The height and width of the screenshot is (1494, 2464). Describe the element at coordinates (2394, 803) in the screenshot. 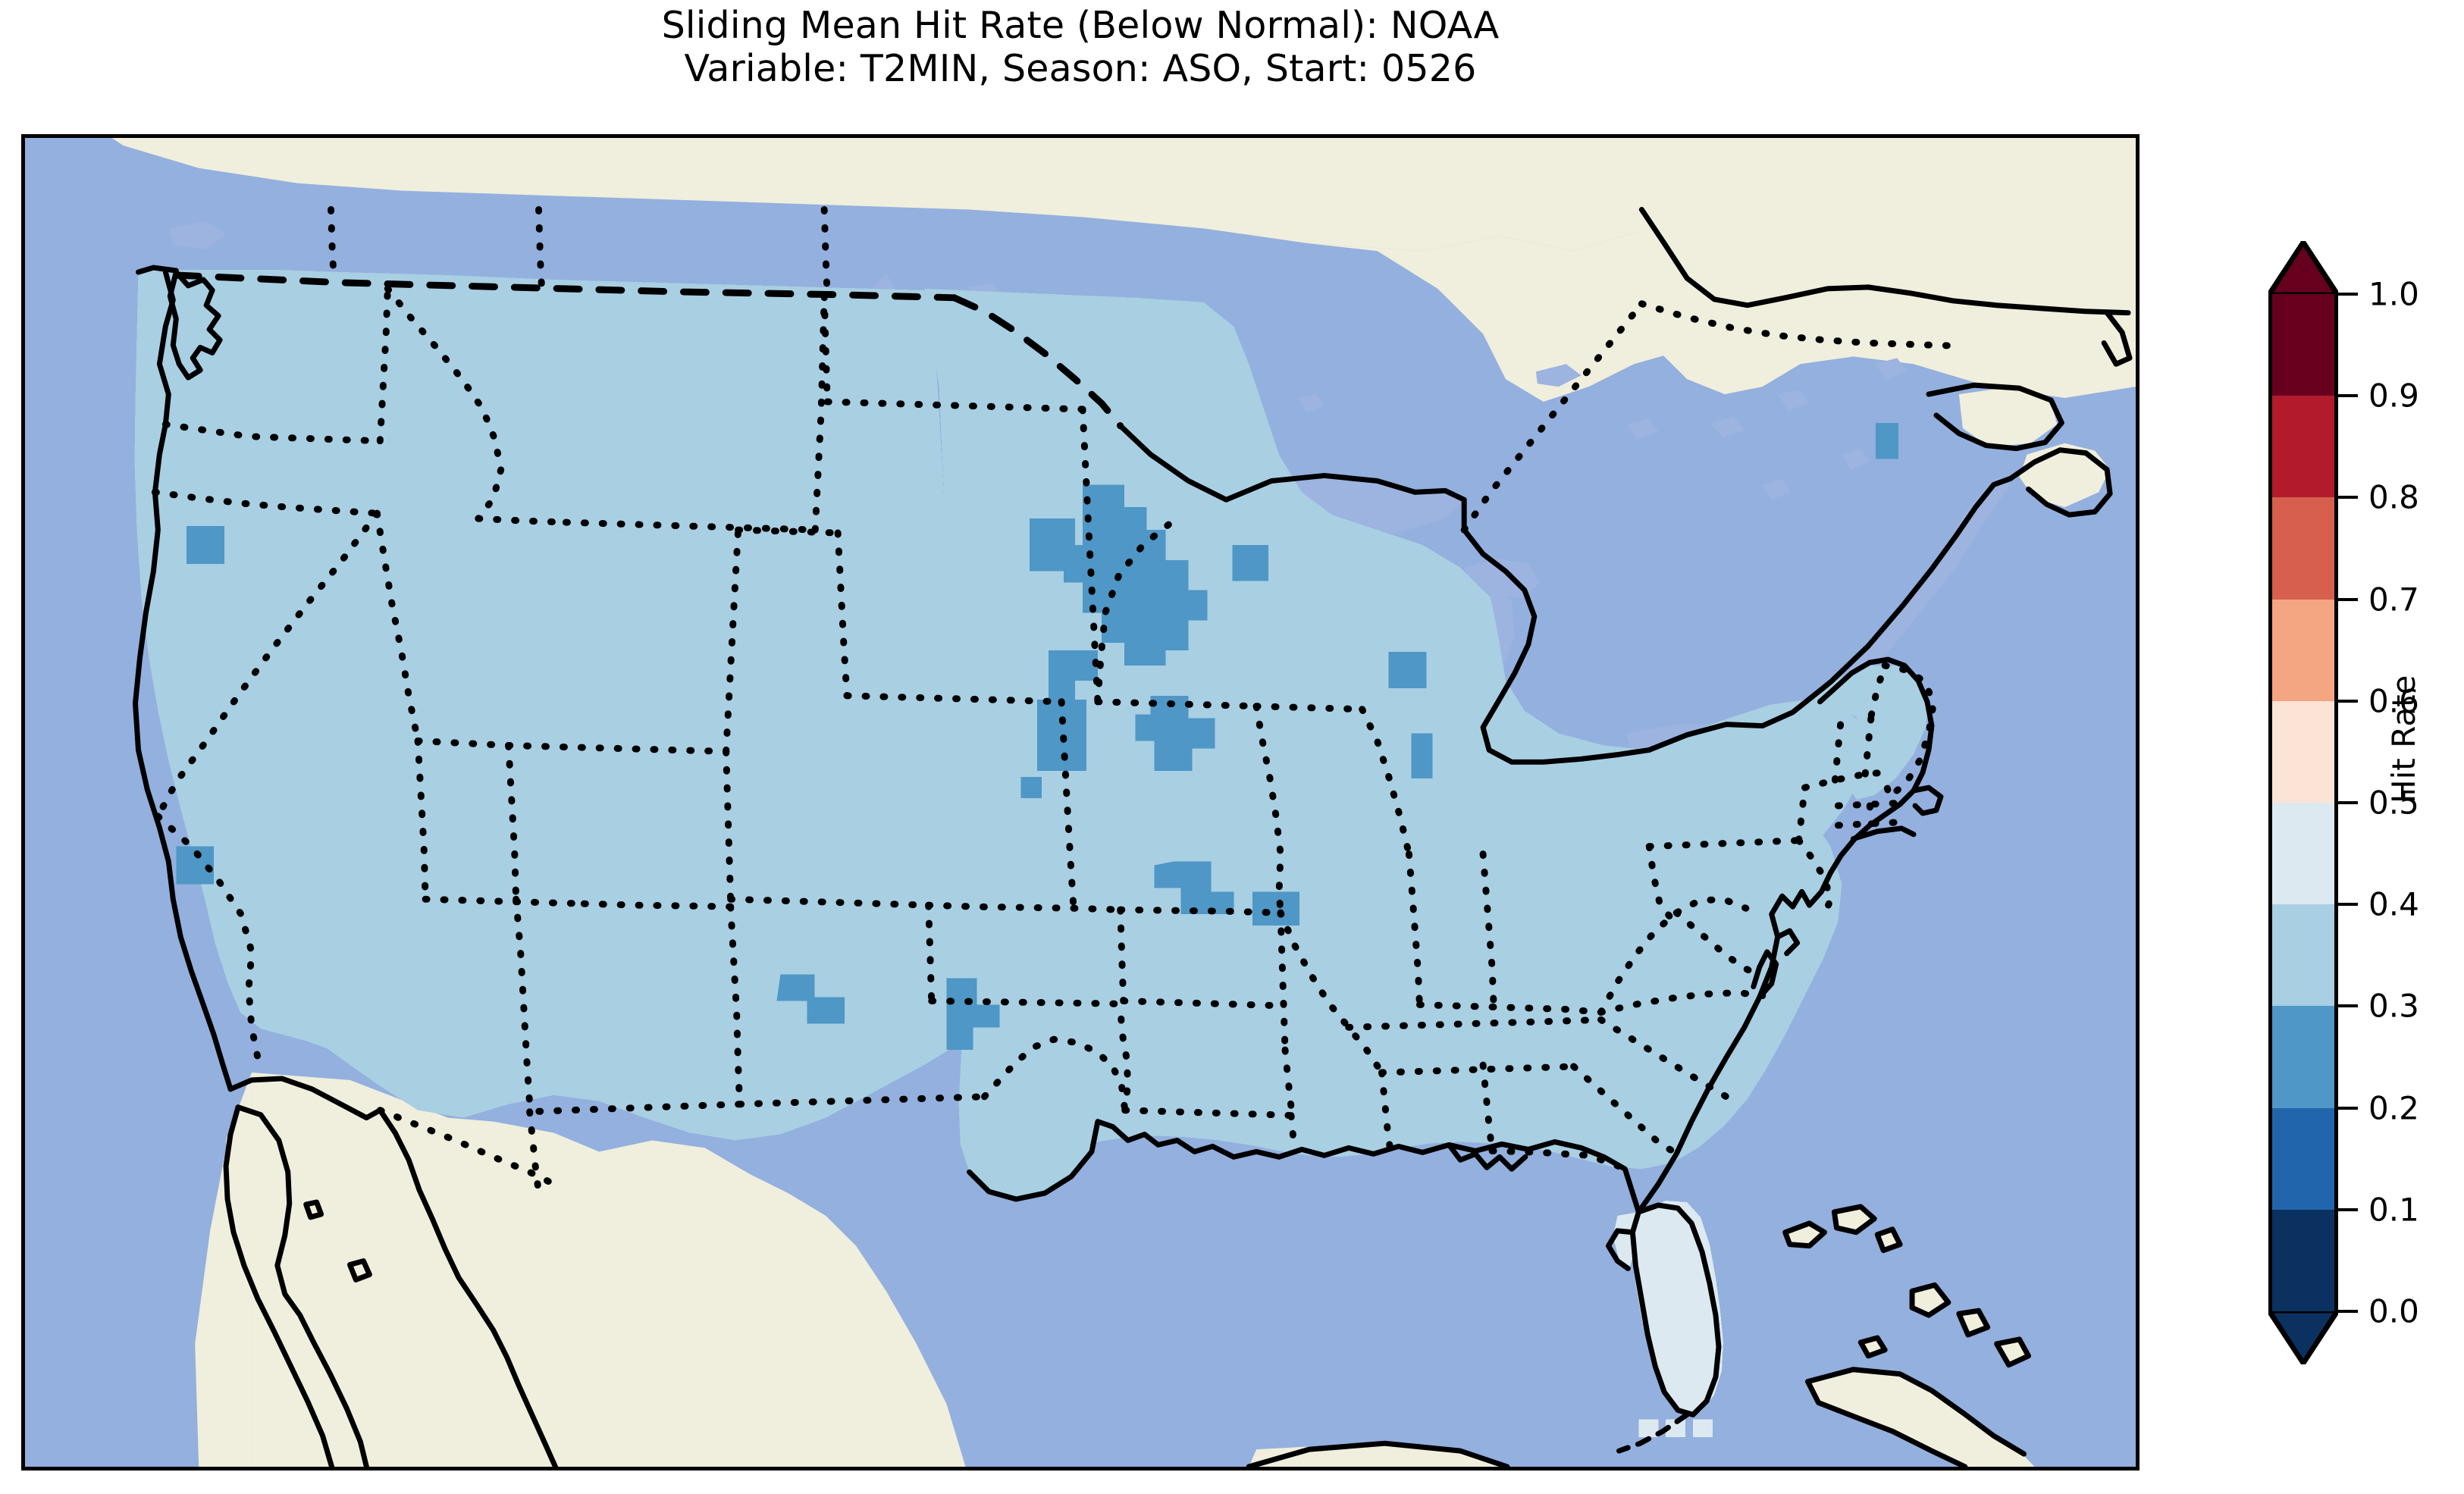

I see `colorbar-tick-label: 0.5` at that location.